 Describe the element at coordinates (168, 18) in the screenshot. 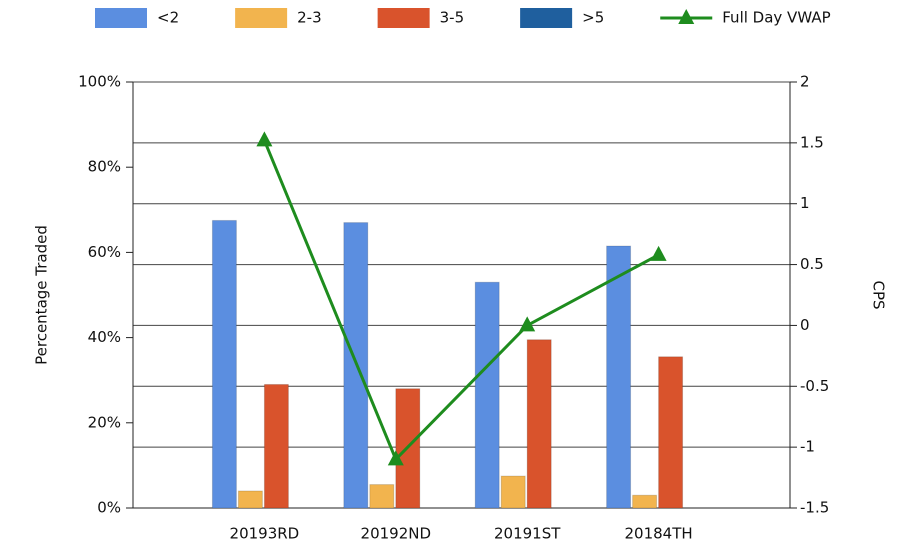

I see `legend-label: <2` at that location.